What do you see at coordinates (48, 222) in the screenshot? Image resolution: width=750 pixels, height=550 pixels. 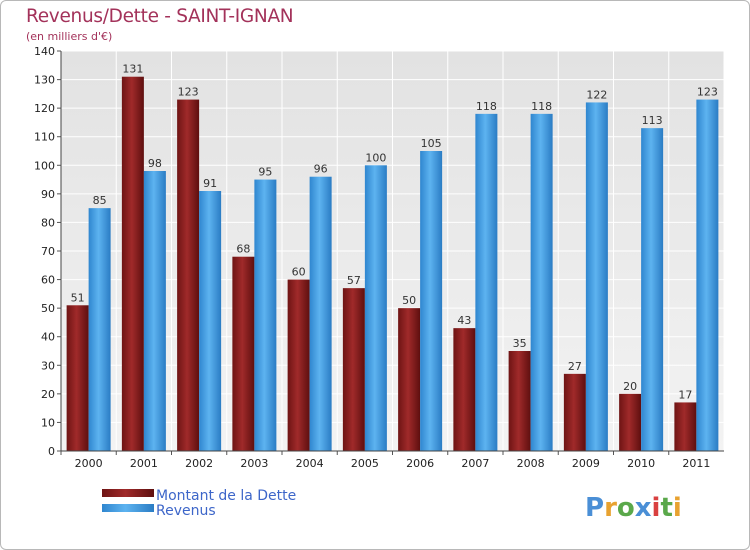 I see `y-tick-label: 80` at bounding box center [48, 222].